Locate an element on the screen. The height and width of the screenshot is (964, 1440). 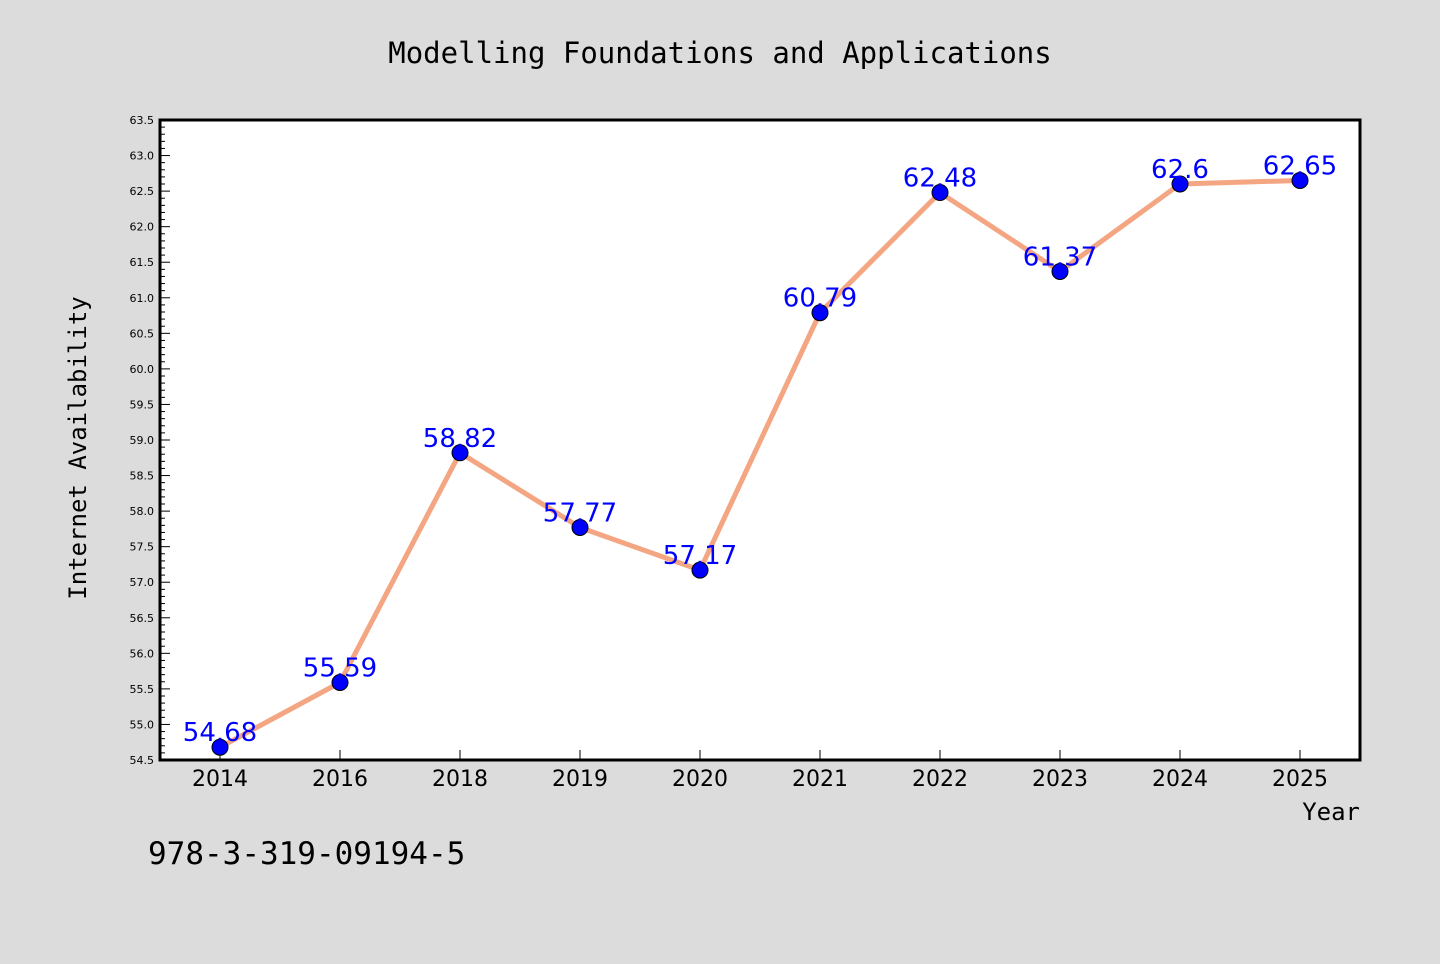
y-tick-label: 62.0 is located at coordinates (142, 227).